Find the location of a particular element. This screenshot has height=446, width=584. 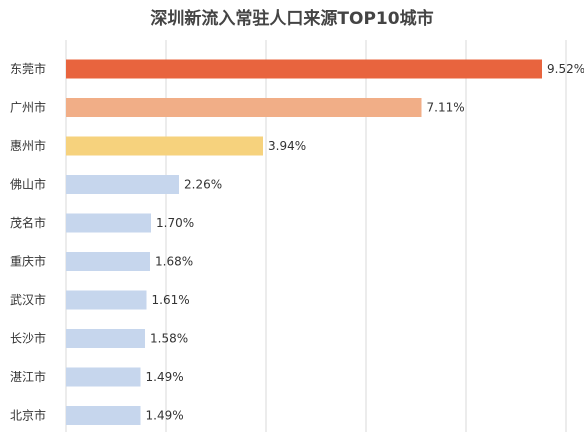

category-label-4: 佛山市 is located at coordinates (28, 184).